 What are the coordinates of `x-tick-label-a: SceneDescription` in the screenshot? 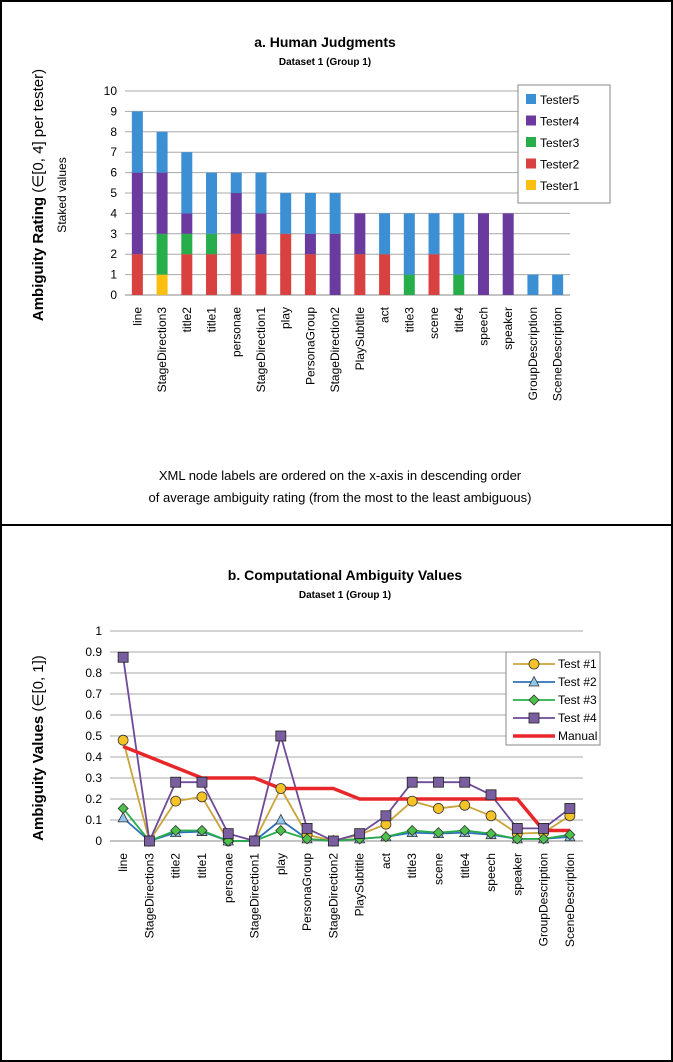 It's located at (558, 354).